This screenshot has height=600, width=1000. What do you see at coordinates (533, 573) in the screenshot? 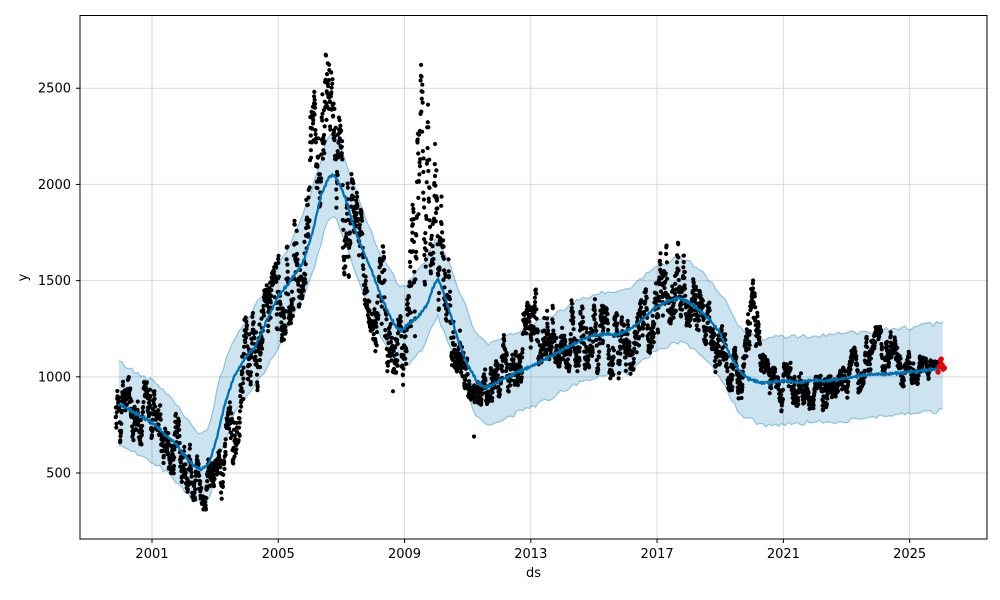
I see `x-axis-label: ds` at bounding box center [533, 573].